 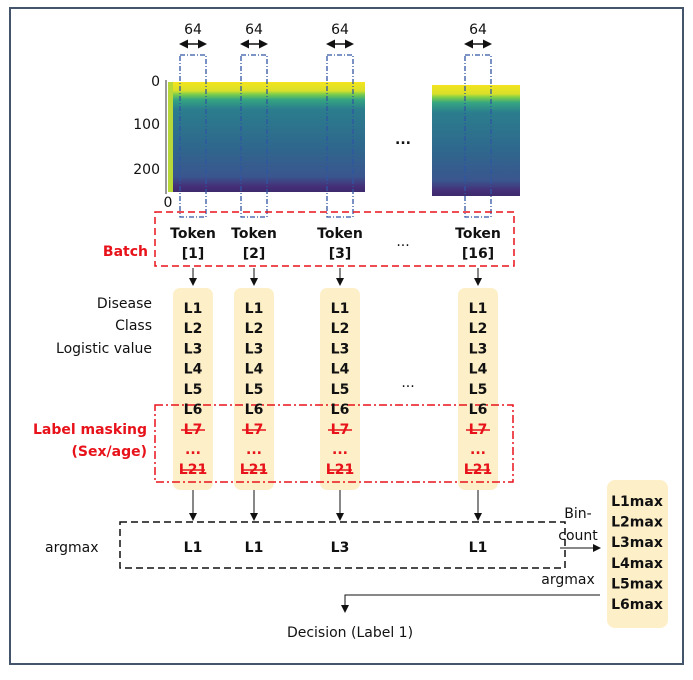 I want to click on batch-box, so click(x=334, y=239).